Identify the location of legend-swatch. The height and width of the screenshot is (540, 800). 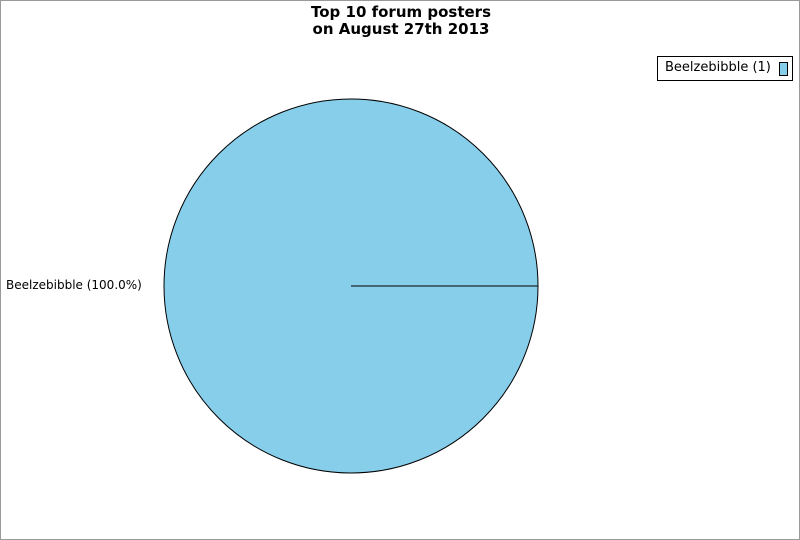
(783, 69).